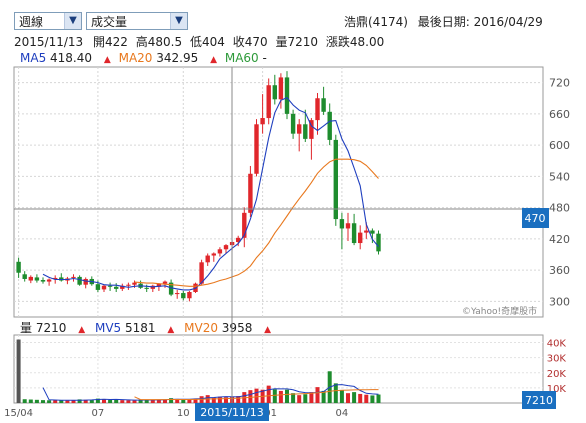  I want to click on period-select: 週線 ▼, so click(48, 21).